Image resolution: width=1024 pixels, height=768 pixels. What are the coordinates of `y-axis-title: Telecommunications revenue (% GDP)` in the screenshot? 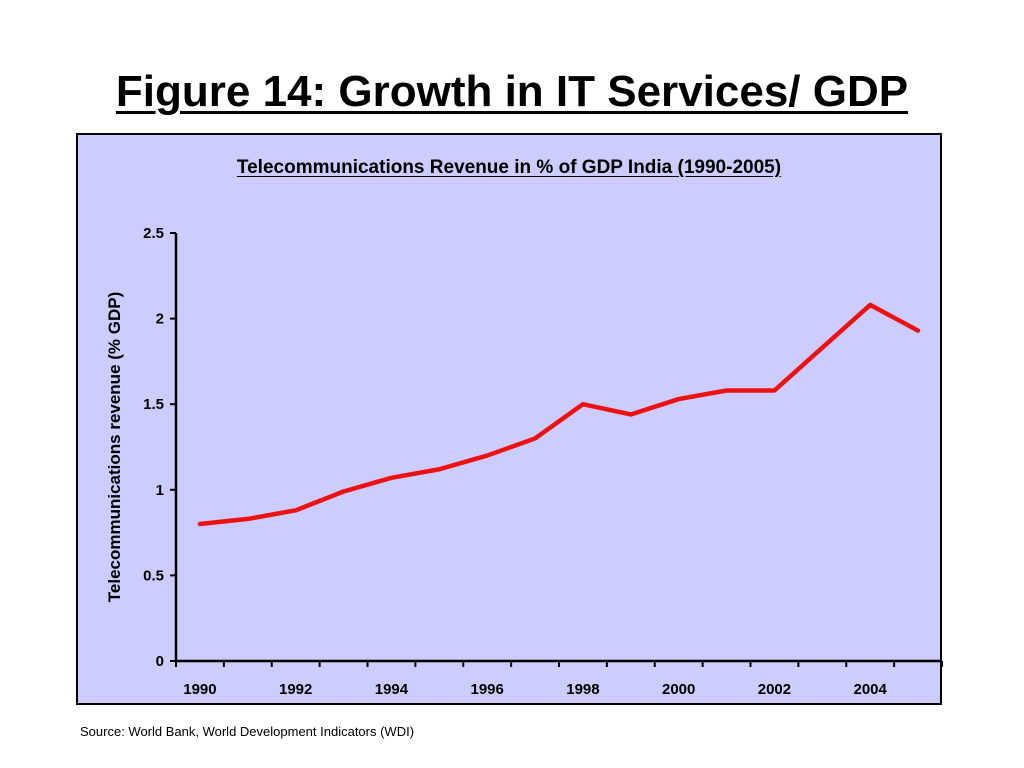 It's located at (114, 447).